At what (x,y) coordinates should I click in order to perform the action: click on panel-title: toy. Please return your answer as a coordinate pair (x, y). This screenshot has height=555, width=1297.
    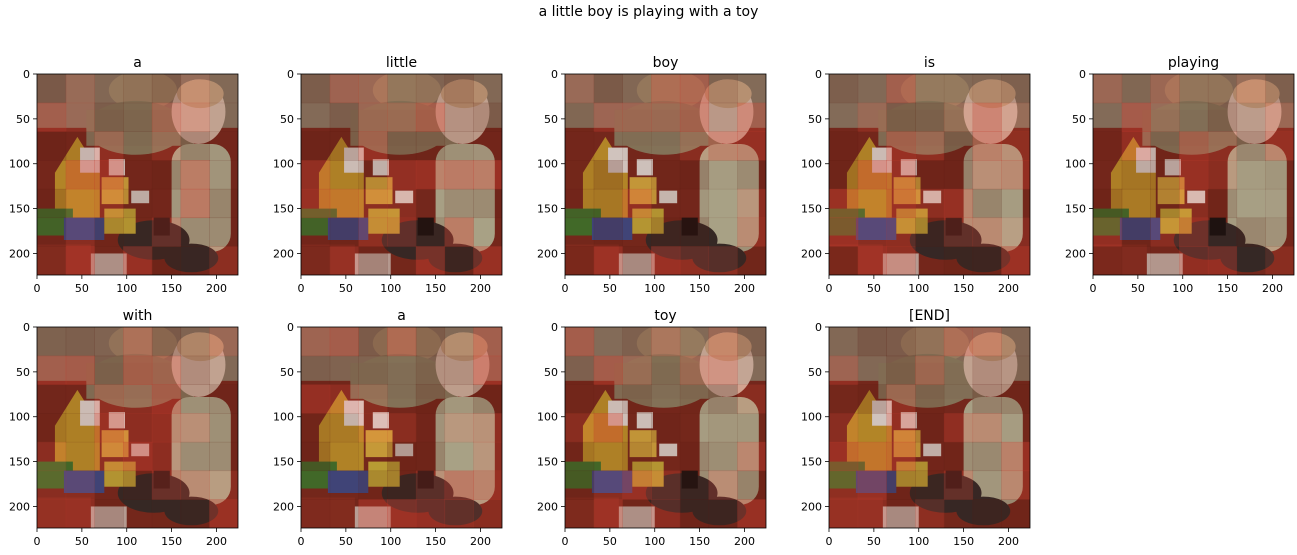
    Looking at the image, I should click on (665, 316).